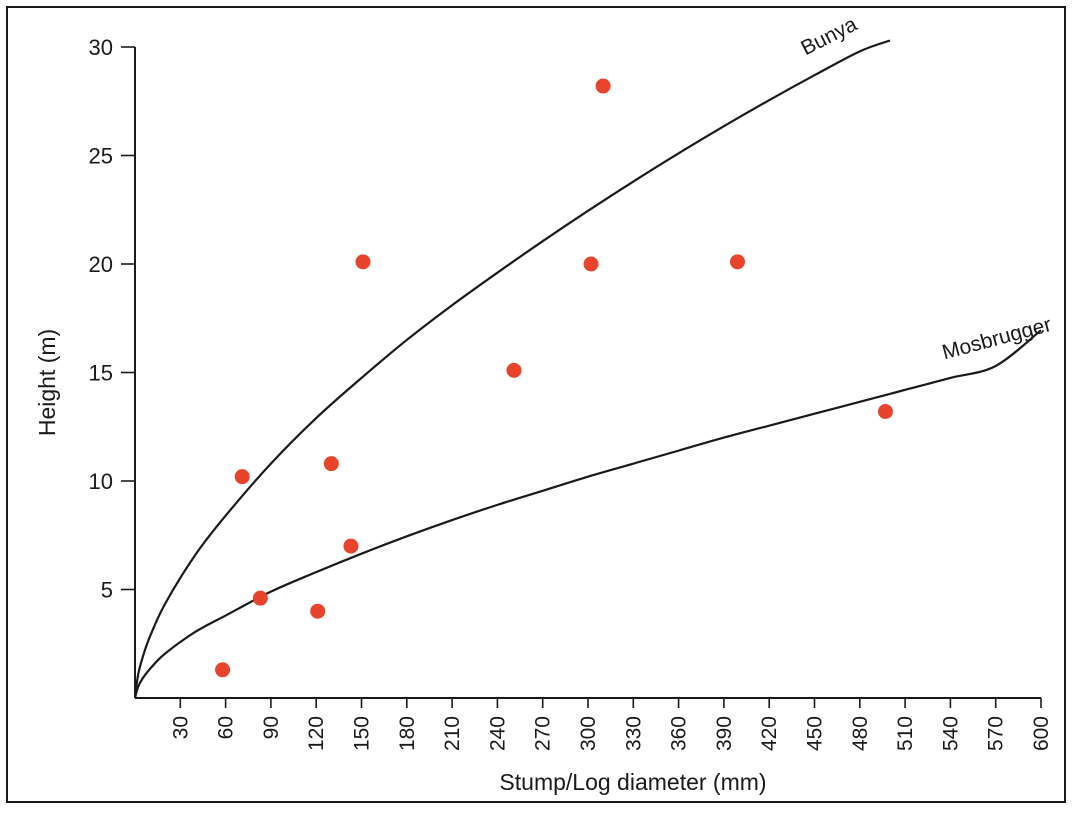  I want to click on x-tick-label: 540, so click(950, 733).